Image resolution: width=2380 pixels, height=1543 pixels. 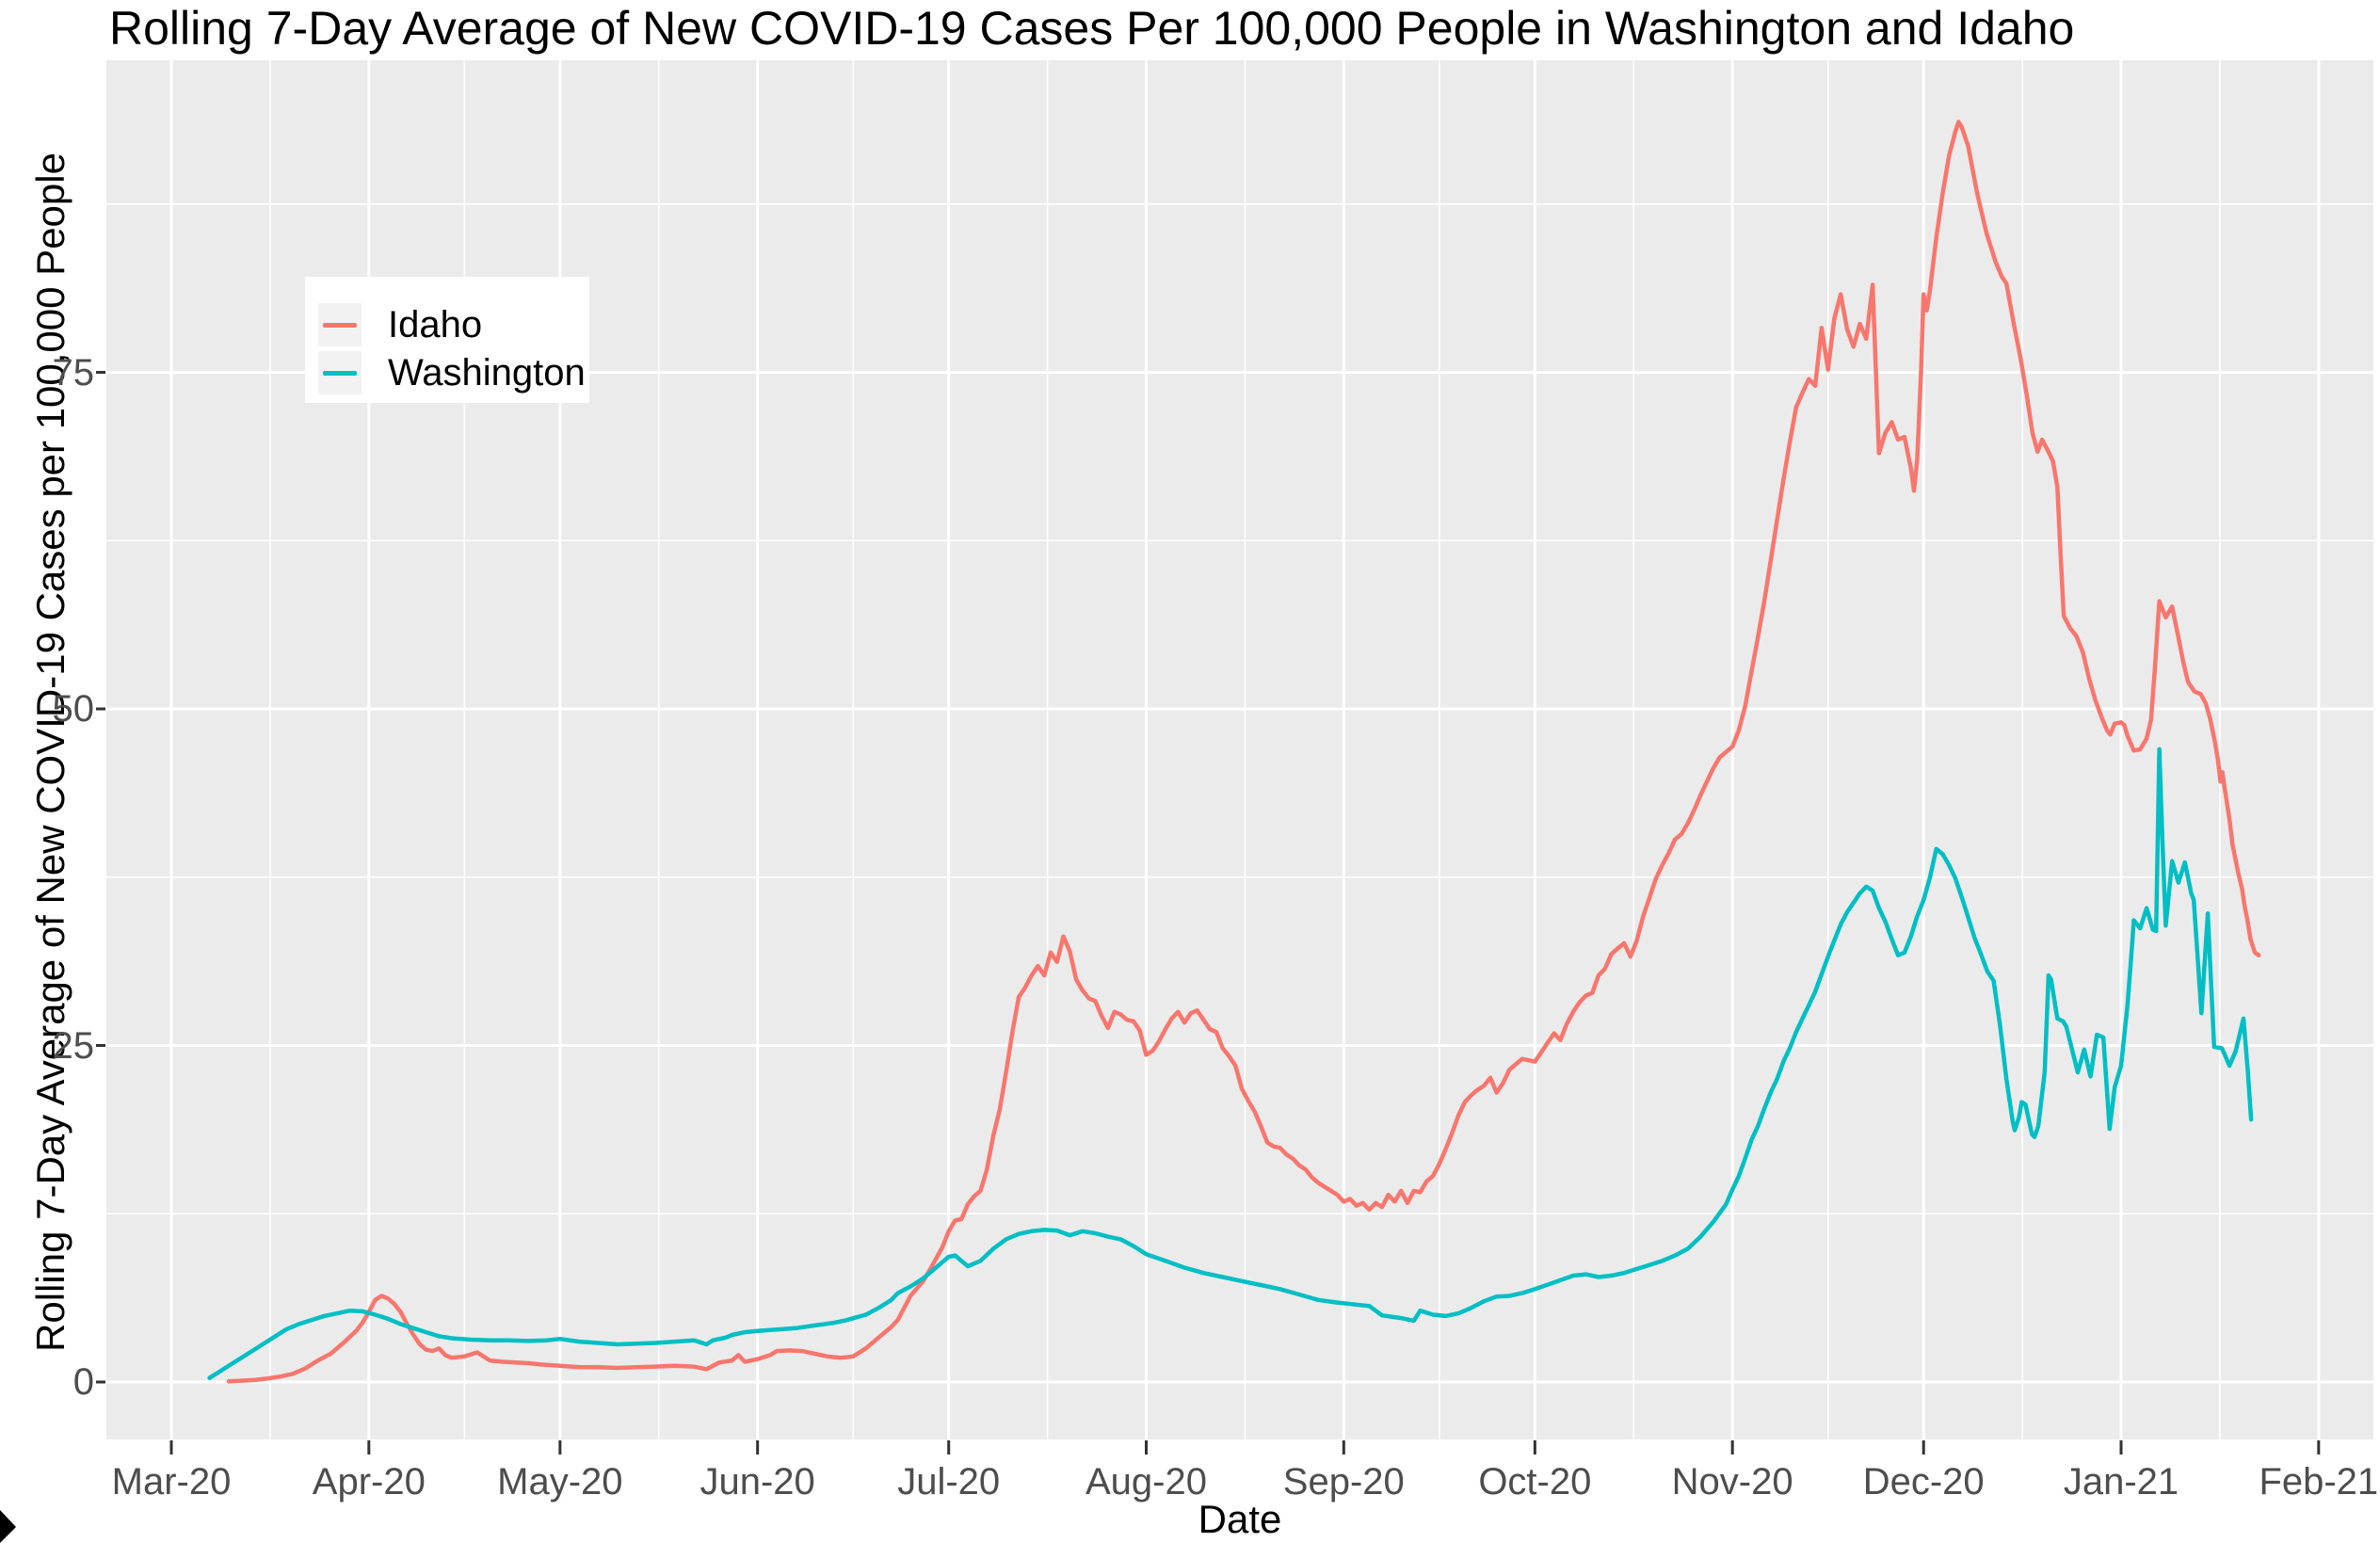 I want to click on legend-key-line-idaho, so click(x=340, y=325).